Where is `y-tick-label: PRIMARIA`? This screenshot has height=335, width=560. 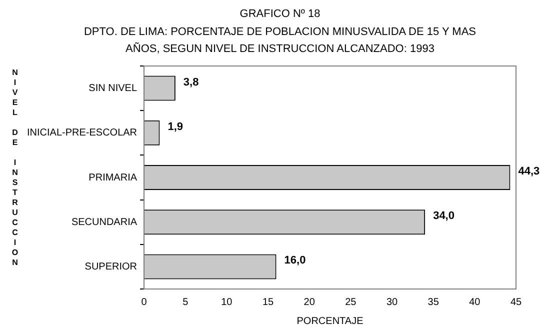
y-tick-label: PRIMARIA is located at coordinates (113, 178).